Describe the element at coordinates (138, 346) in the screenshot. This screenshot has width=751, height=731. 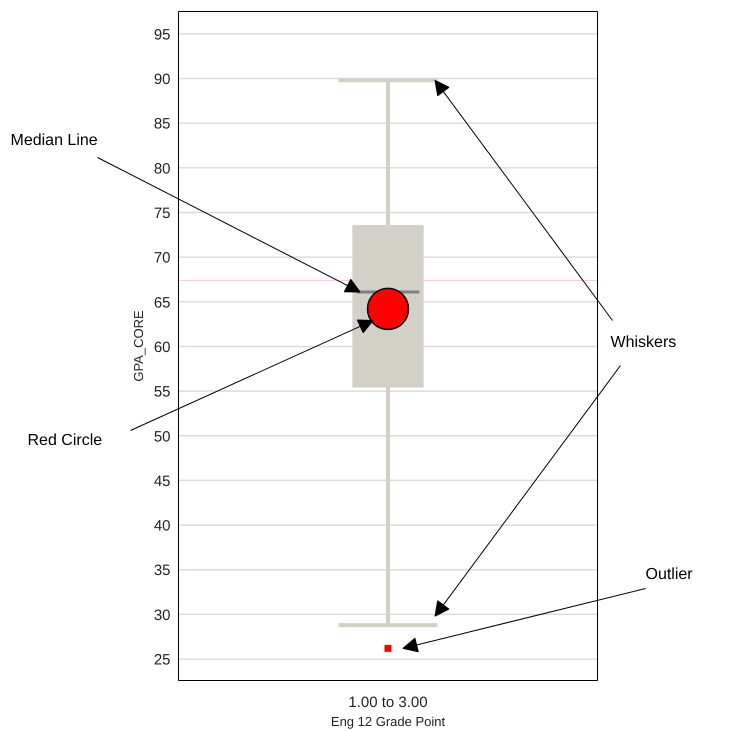
I see `y-axis-title: GPA_CORE` at that location.